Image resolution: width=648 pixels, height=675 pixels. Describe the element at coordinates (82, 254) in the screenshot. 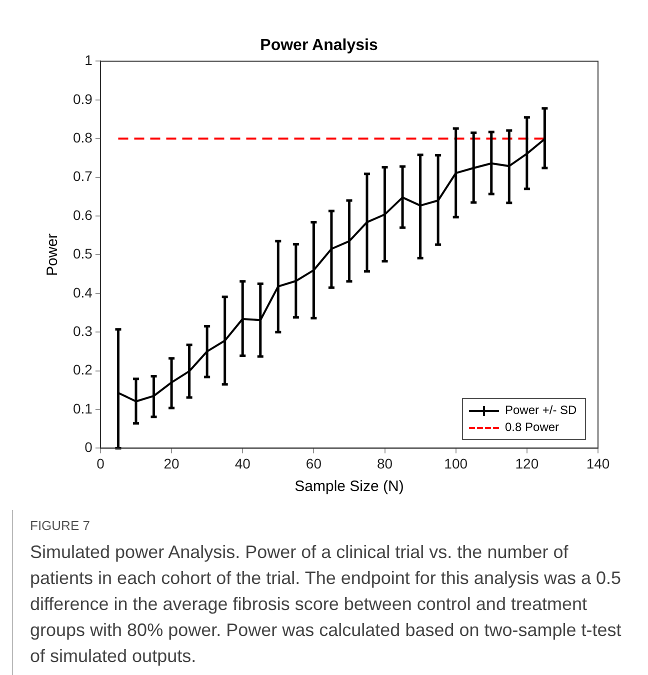

I see `y-tick-label: 0.5` at that location.